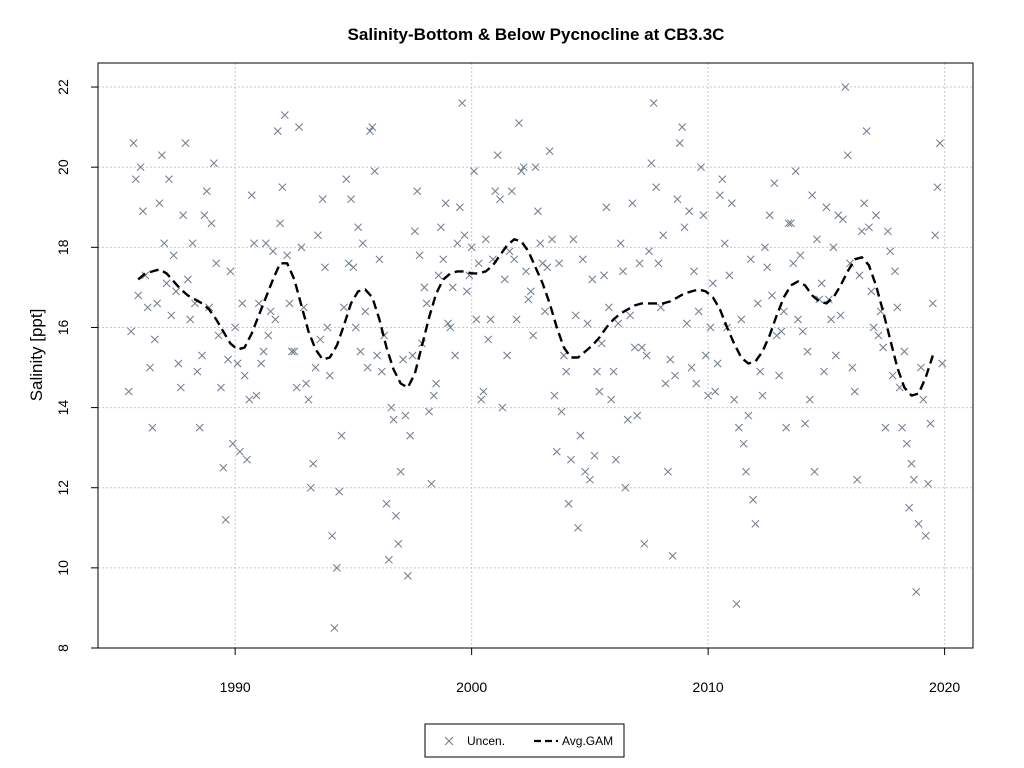  I want to click on x-tick-label: 2020, so click(944, 687).